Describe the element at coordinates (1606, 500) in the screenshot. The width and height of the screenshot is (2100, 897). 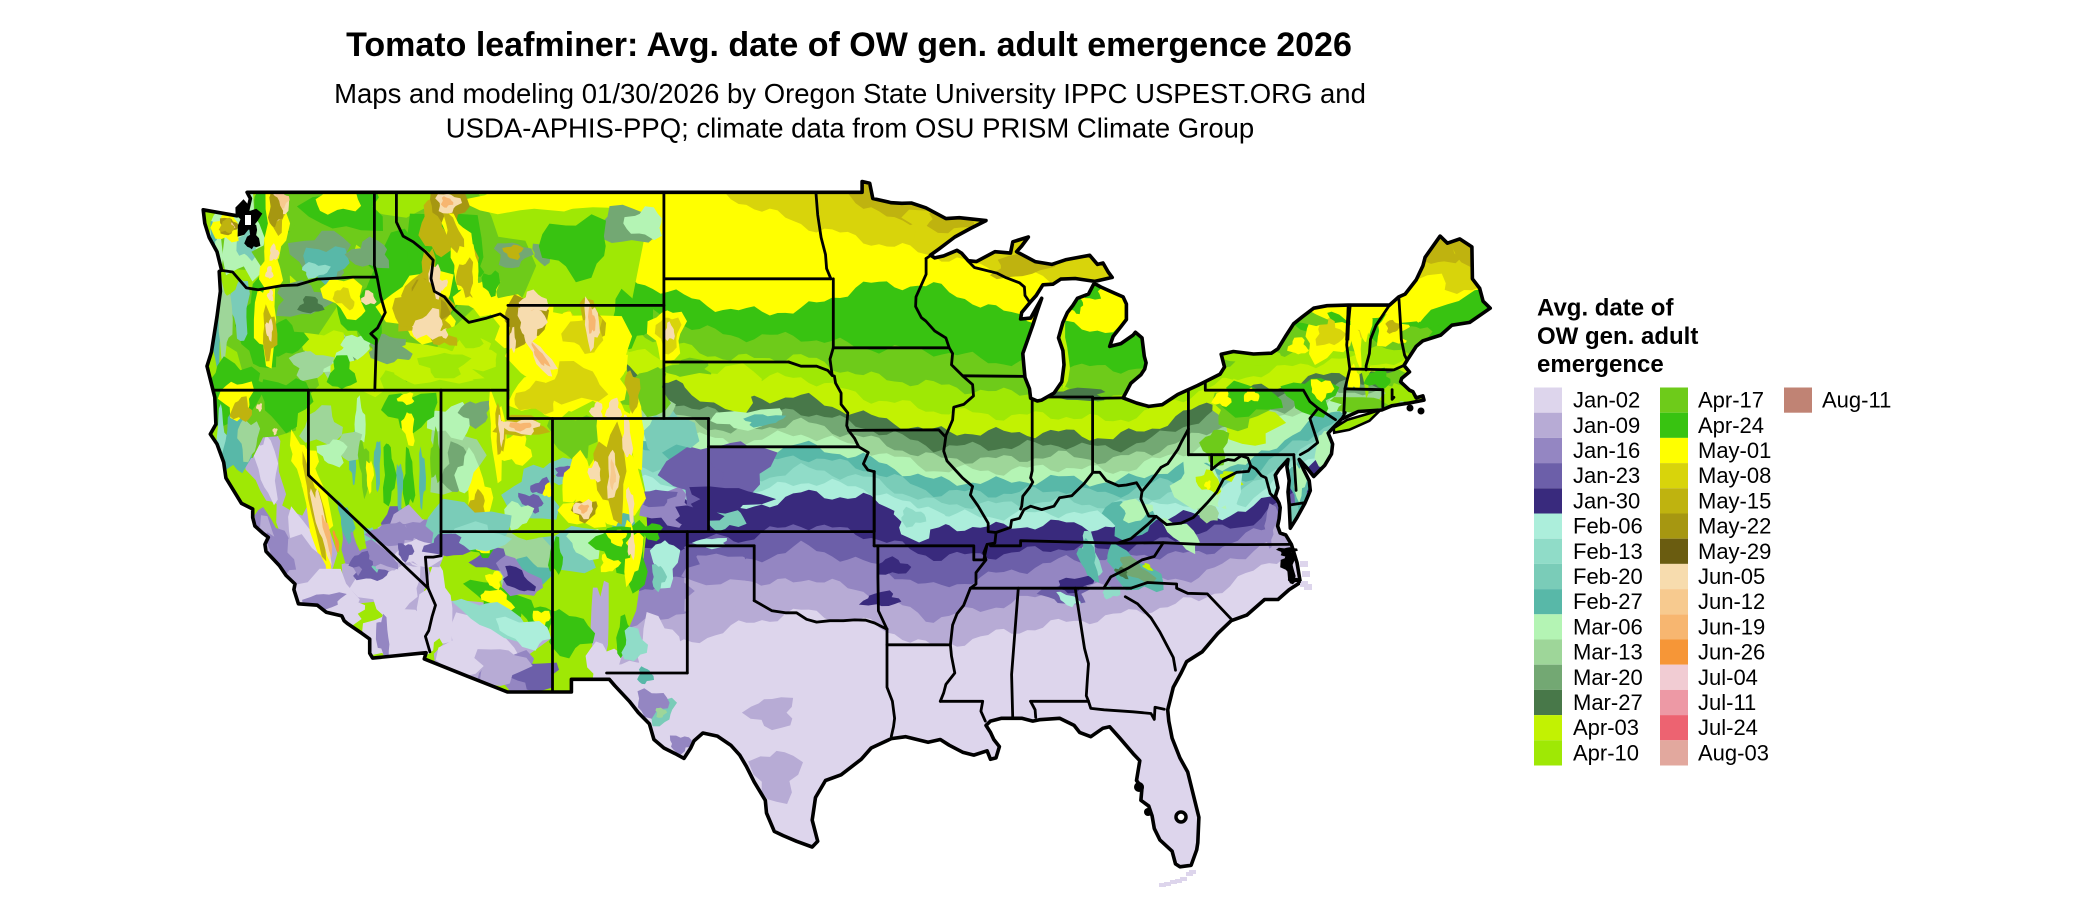
I see `svg-text: Jan-30` at that location.